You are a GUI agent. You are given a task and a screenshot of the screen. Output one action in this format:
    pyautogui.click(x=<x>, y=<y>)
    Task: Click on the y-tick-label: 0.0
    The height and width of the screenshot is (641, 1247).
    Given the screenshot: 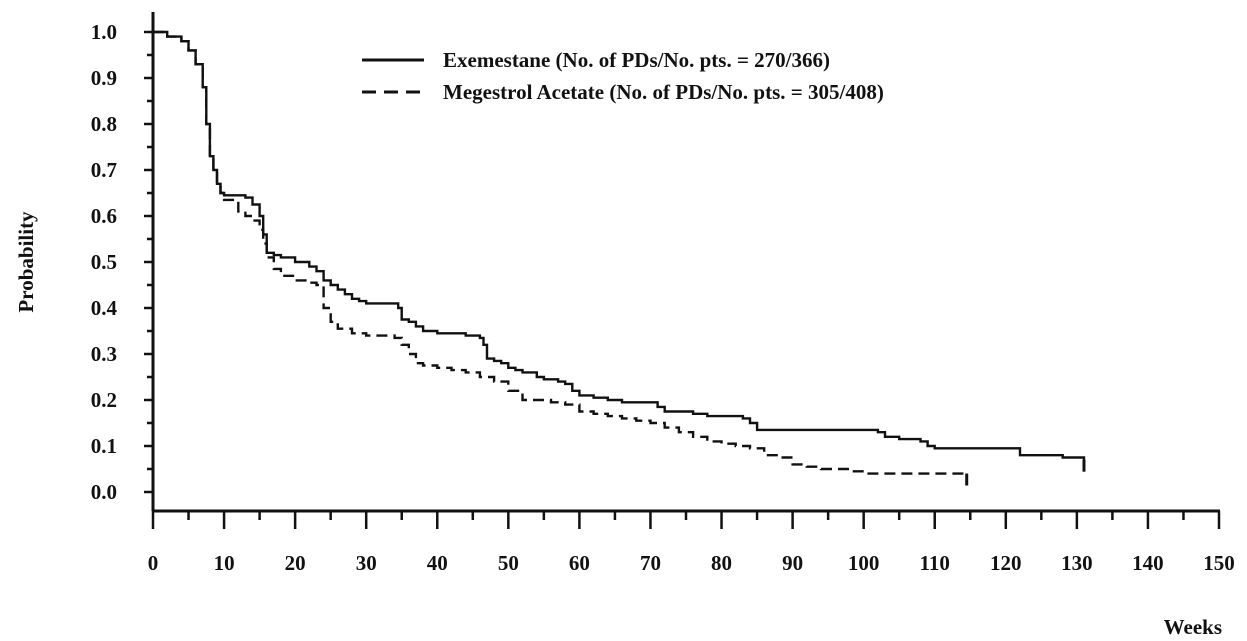 What is the action you would take?
    pyautogui.click(x=104, y=492)
    